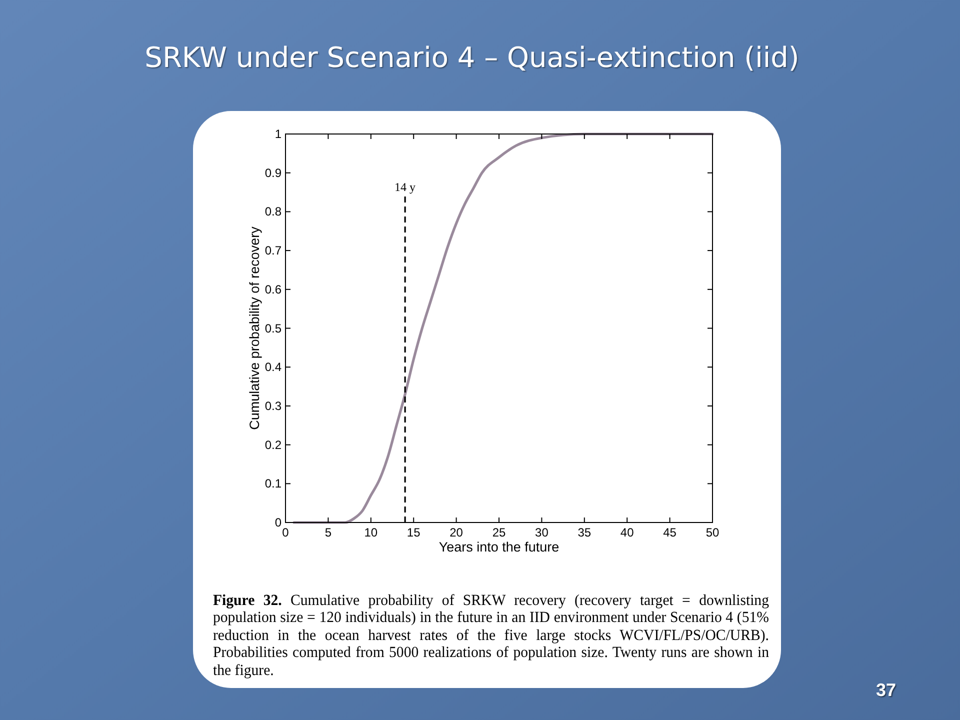  What do you see at coordinates (585, 533) in the screenshot?
I see `x-tick-label: 35` at bounding box center [585, 533].